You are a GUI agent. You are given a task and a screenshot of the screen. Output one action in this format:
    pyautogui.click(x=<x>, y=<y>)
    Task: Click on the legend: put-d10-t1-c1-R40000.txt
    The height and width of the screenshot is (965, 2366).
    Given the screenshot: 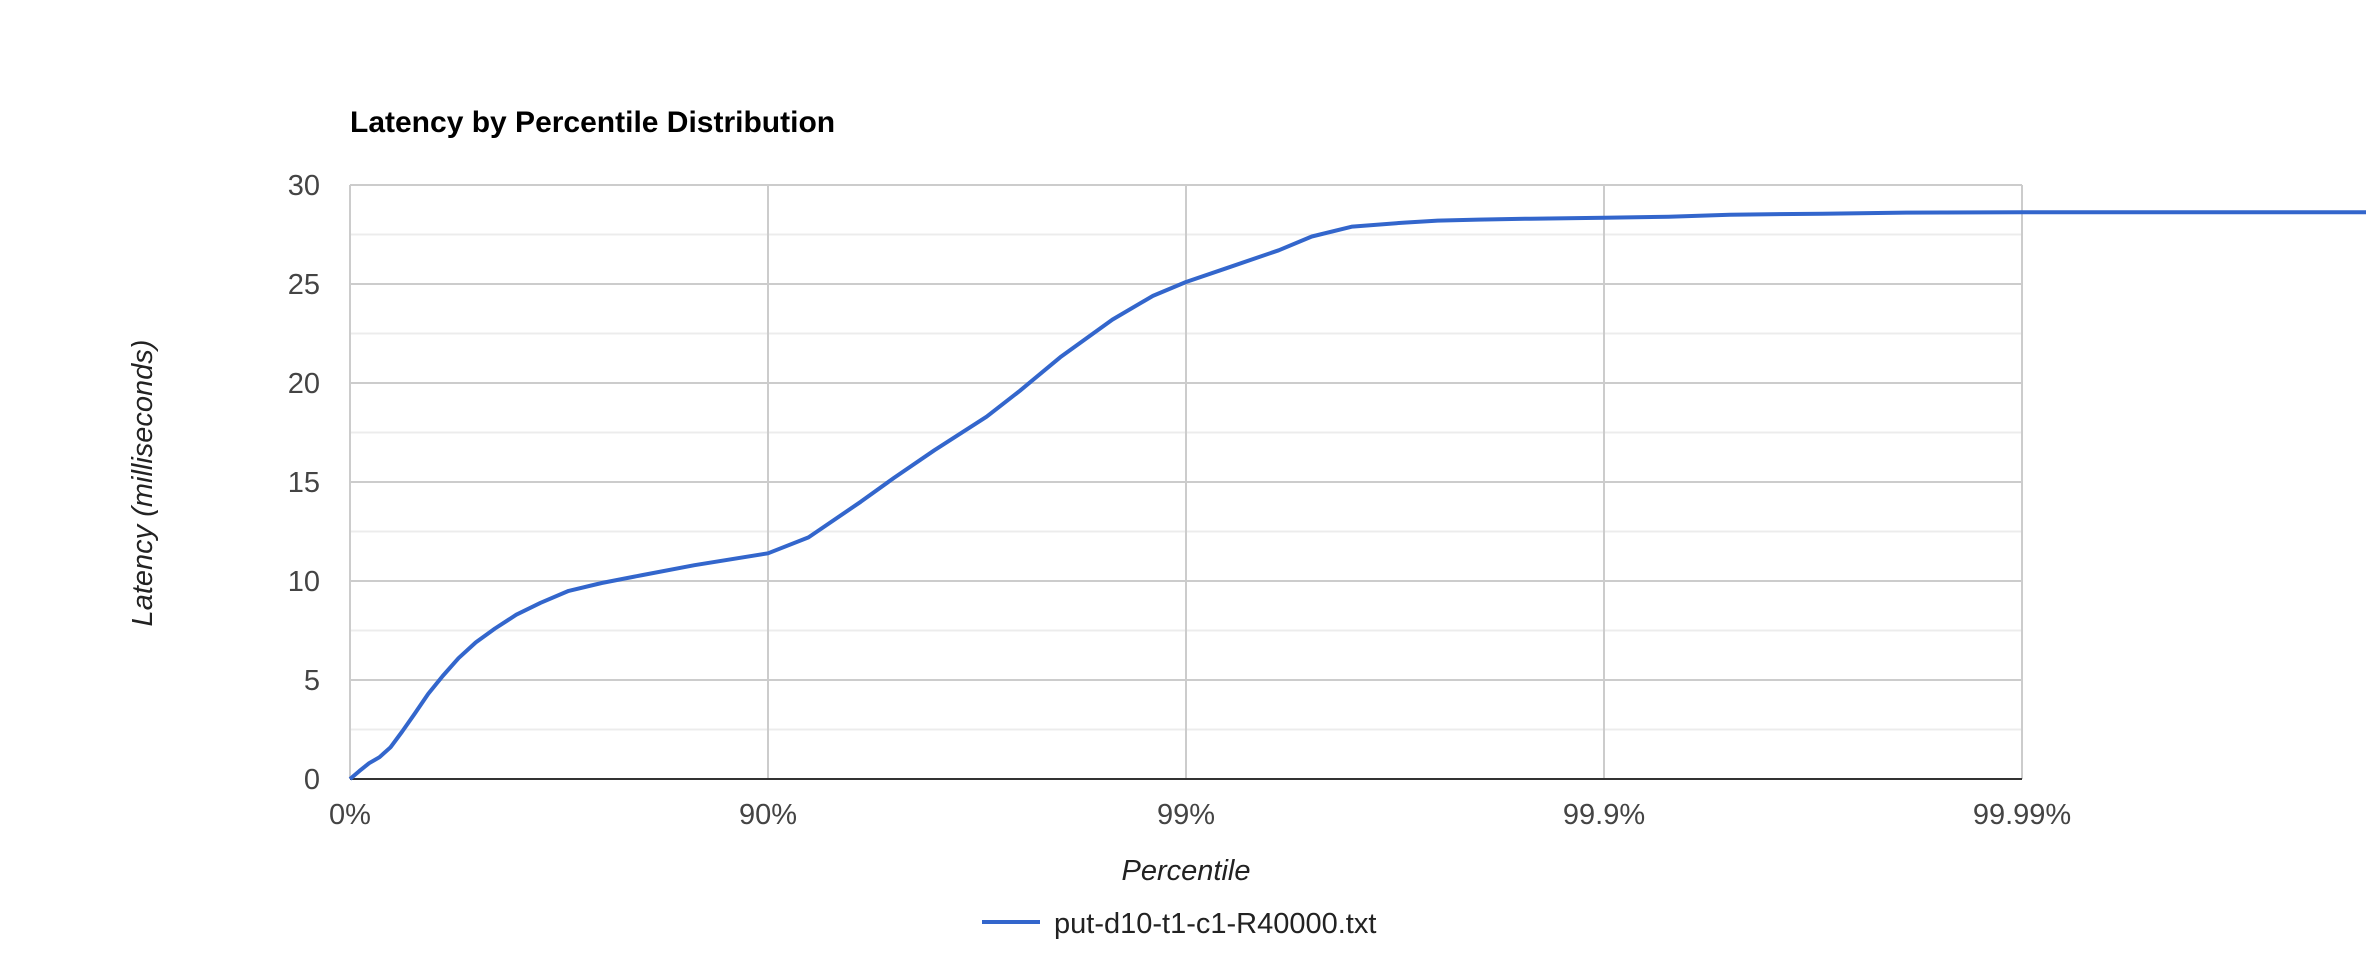 What is the action you would take?
    pyautogui.click(x=1179, y=924)
    